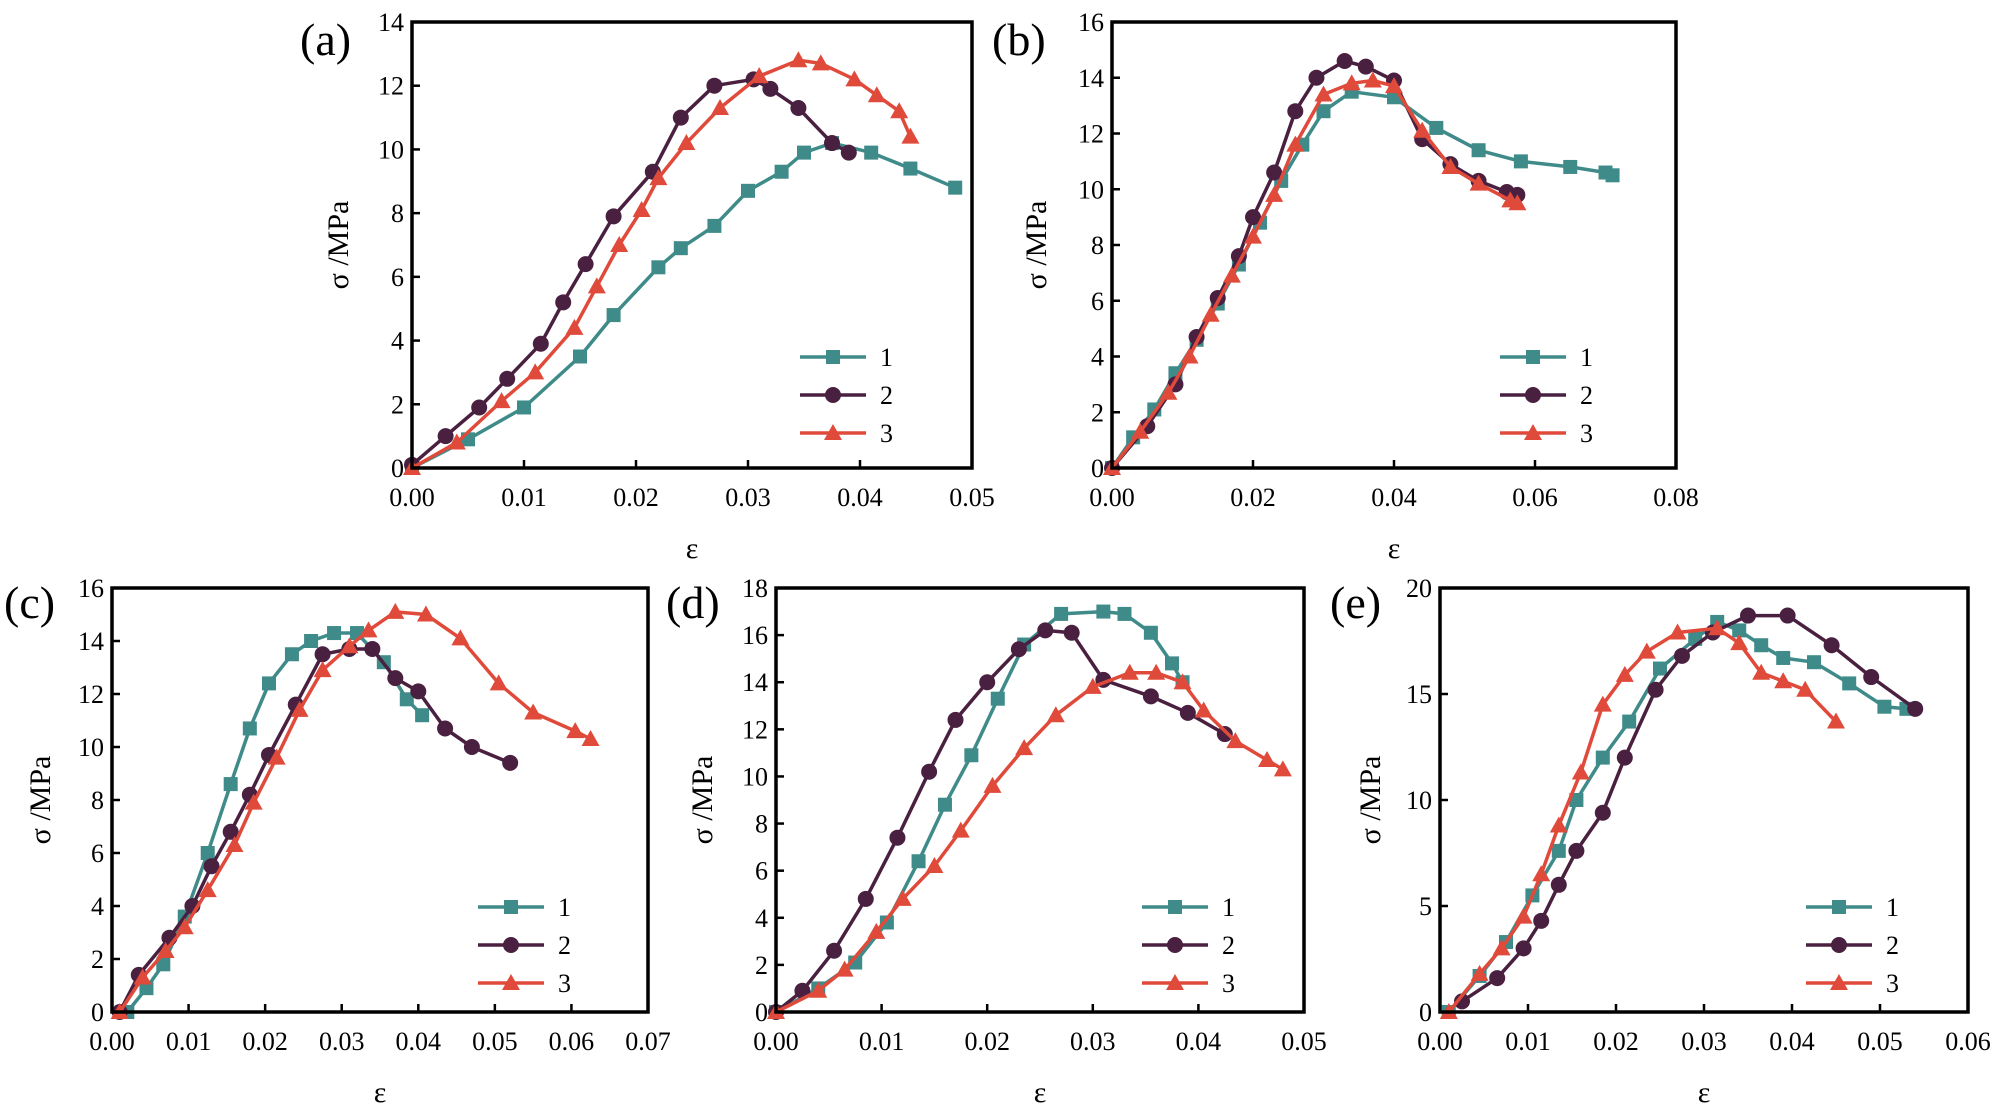 This screenshot has width=2000, height=1104. I want to click on x-tick-label: 0.07, so click(648, 1041).